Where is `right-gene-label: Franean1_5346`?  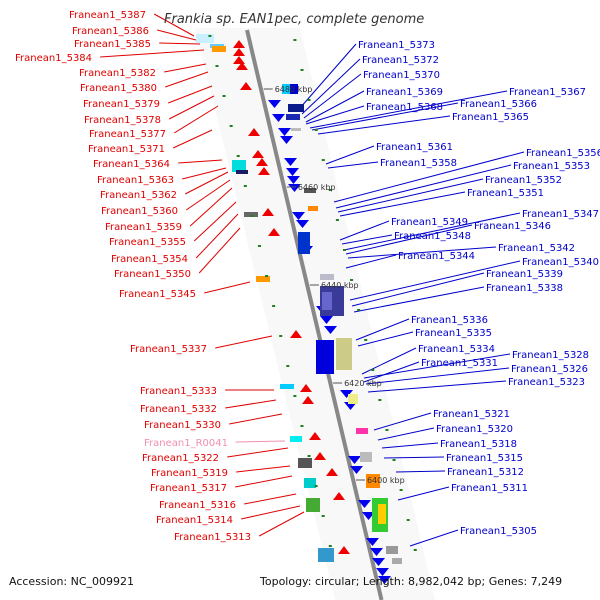
right-gene-label: Franean1_5346 is located at coordinates (512, 226).